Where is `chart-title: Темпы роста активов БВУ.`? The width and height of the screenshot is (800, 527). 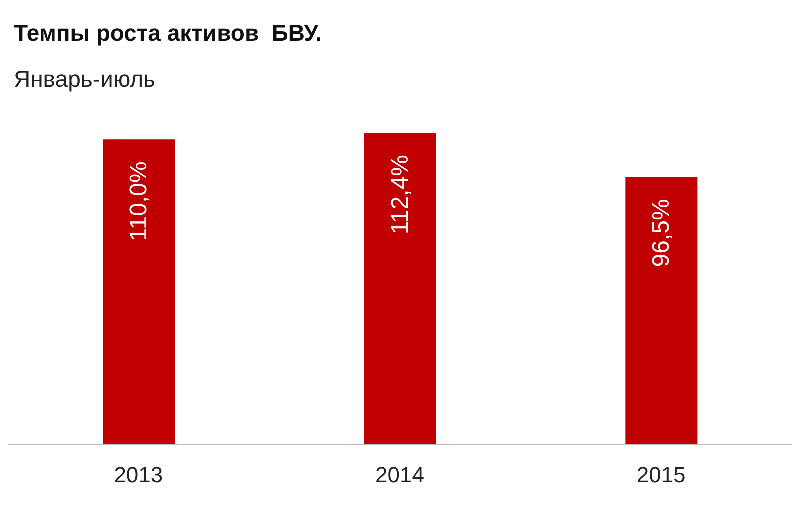
chart-title: Темпы роста активов БВУ. is located at coordinates (168, 33).